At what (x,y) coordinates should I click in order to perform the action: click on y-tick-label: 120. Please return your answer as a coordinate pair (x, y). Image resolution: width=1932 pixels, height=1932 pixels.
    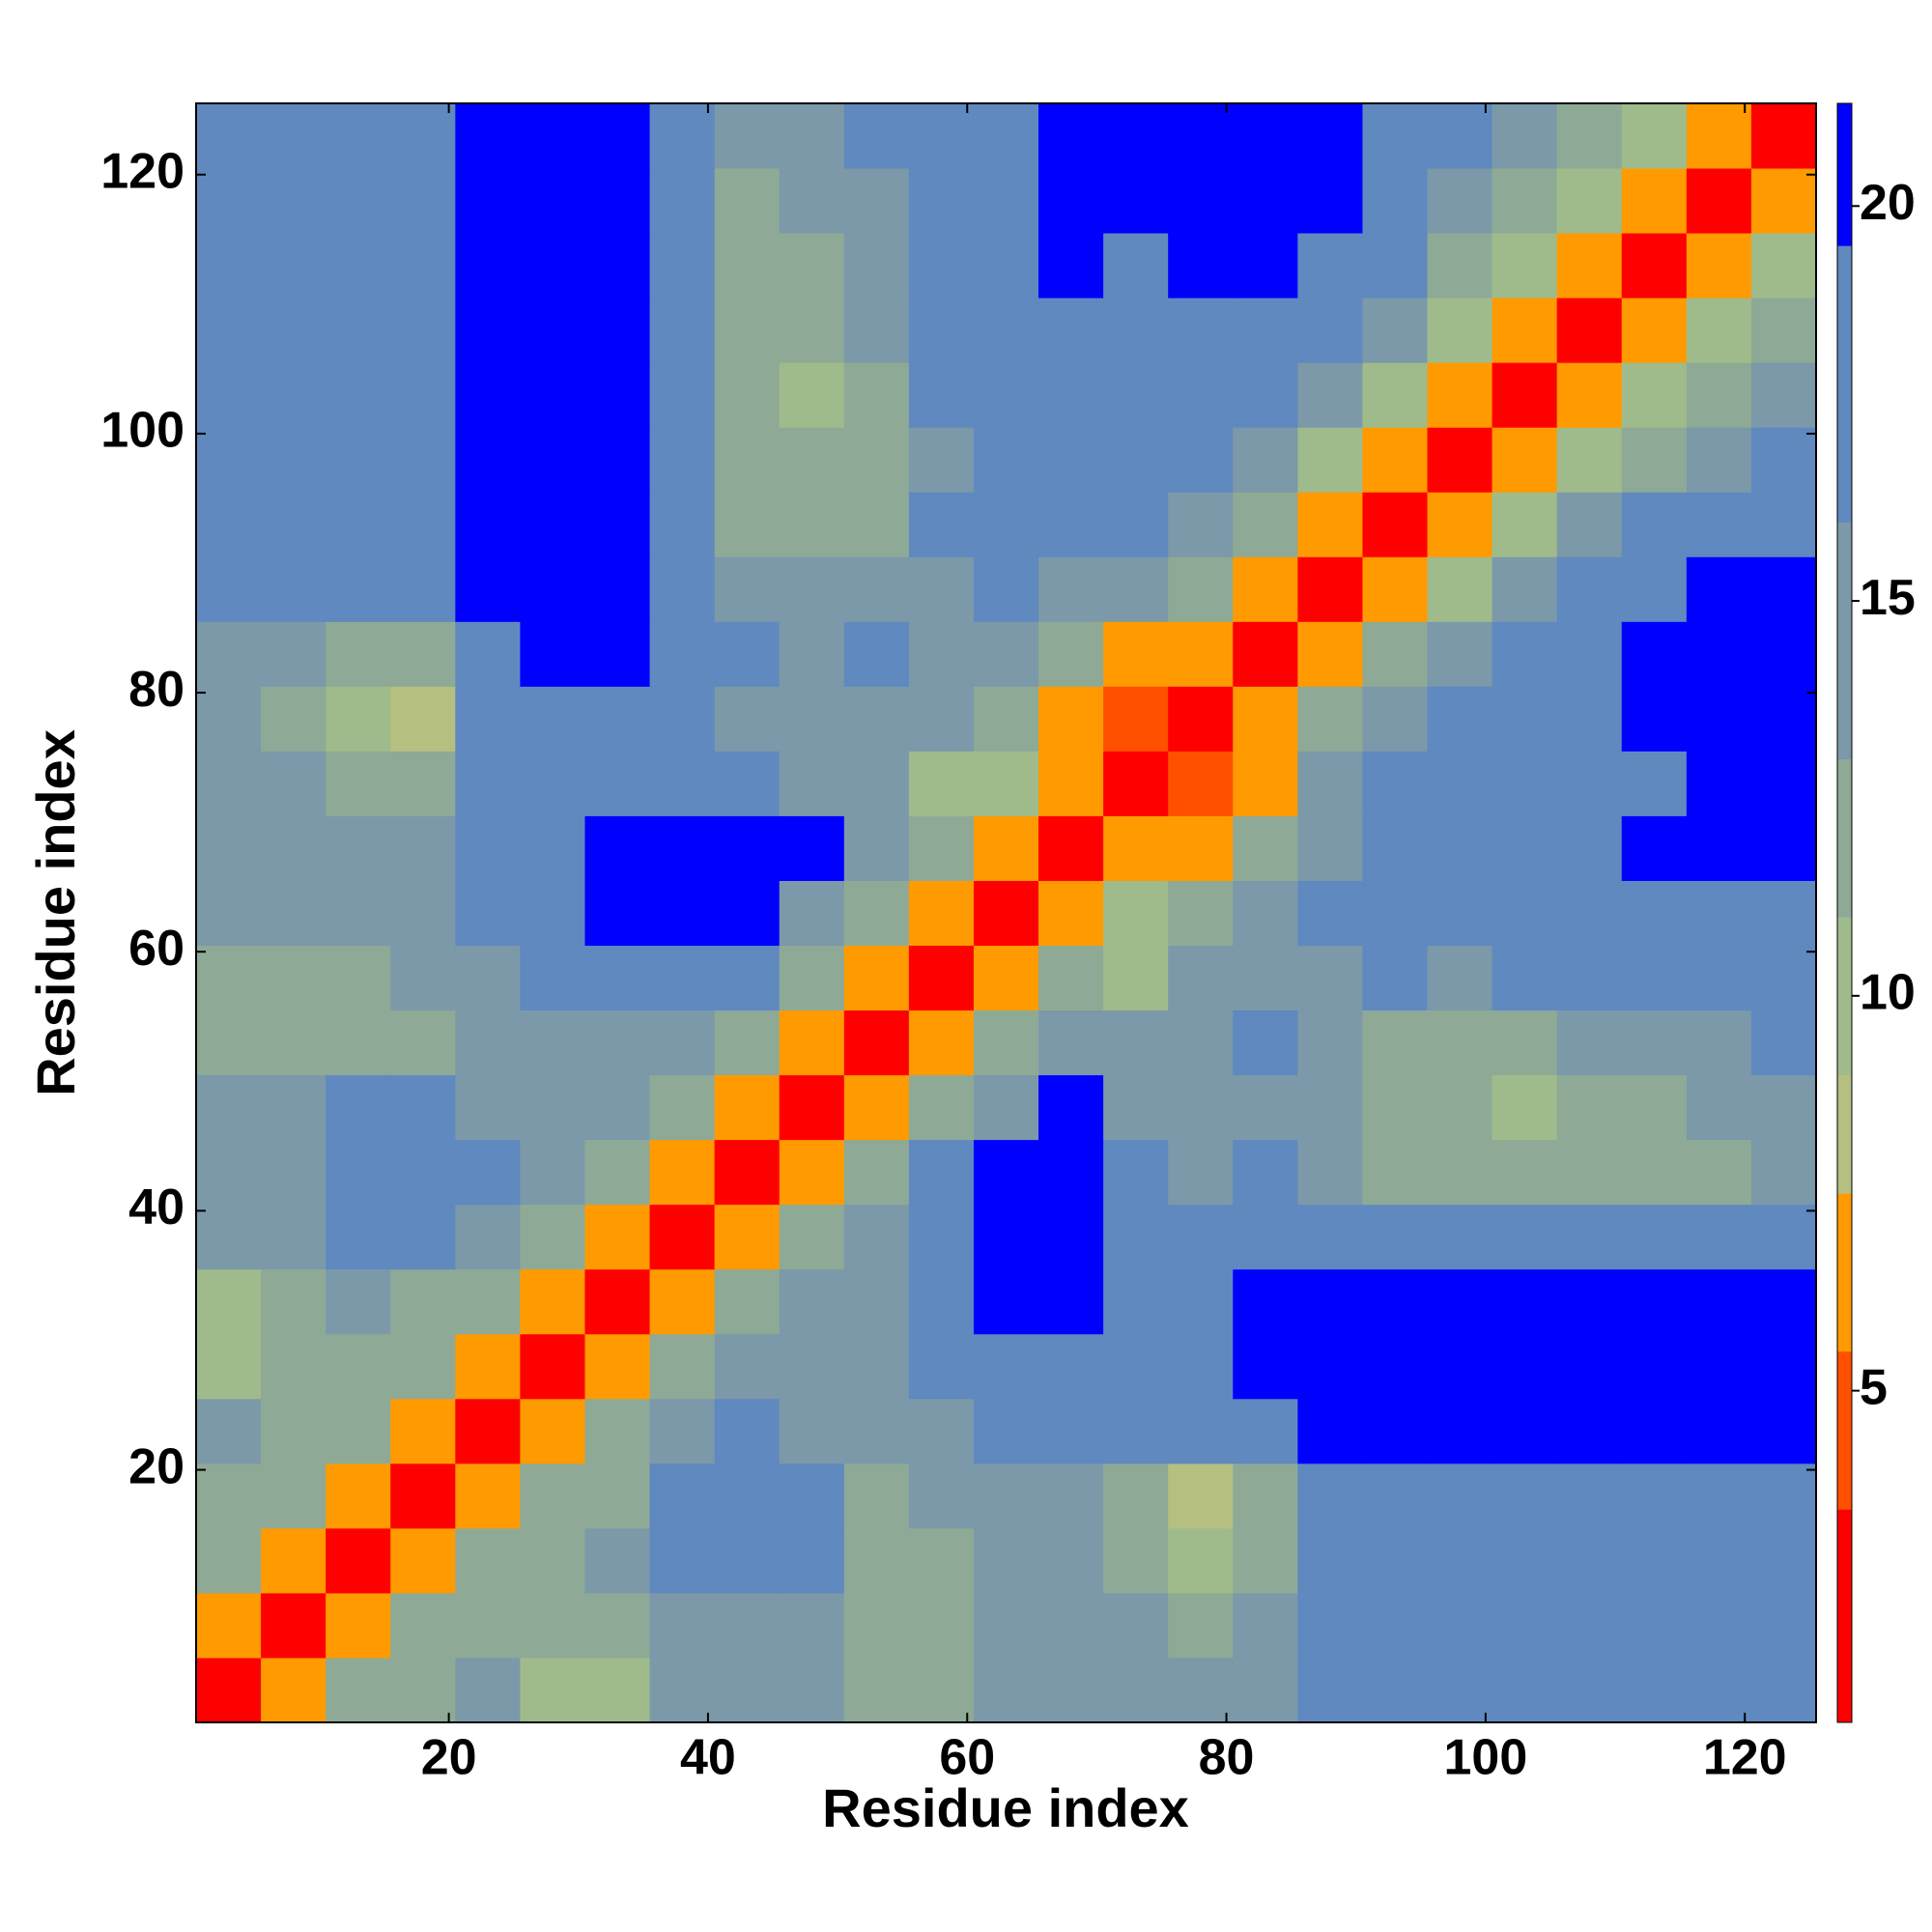
    Looking at the image, I should click on (142, 171).